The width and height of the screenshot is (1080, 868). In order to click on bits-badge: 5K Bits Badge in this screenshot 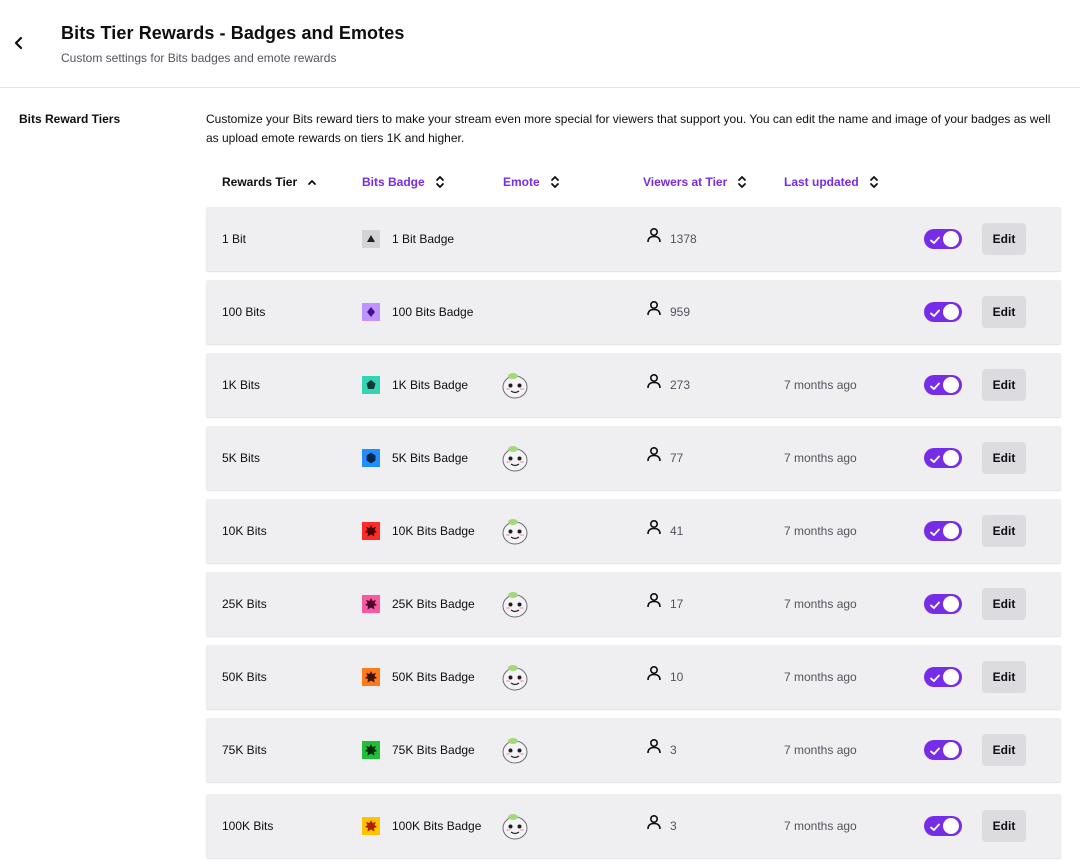, I will do `click(415, 458)`.